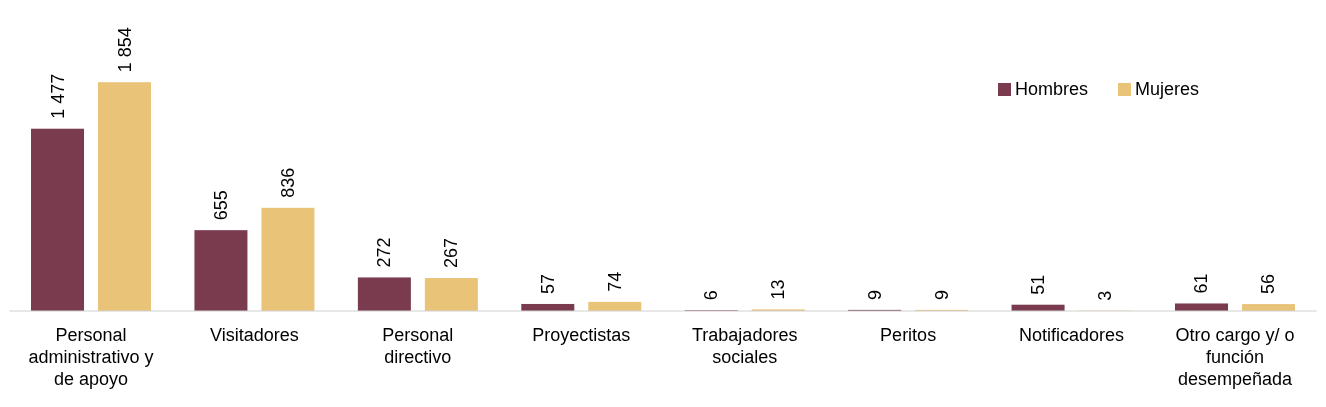 This screenshot has height=407, width=1326. Describe the element at coordinates (581, 335) in the screenshot. I see `x-tick-label: Proyectistas` at that location.